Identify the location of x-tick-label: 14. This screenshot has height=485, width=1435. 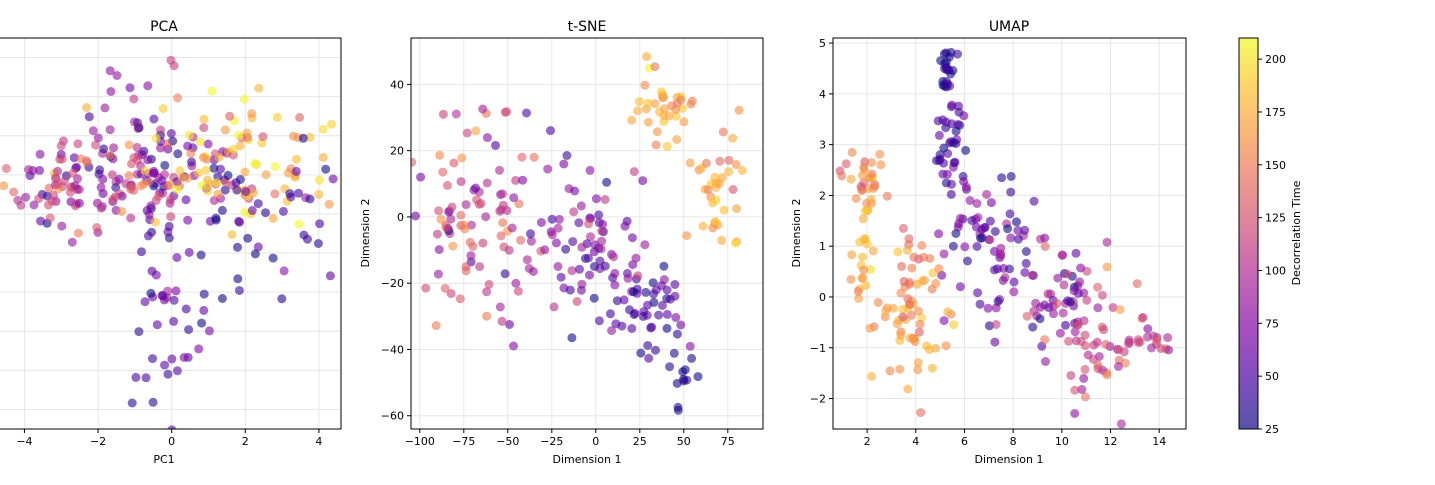
(1159, 441).